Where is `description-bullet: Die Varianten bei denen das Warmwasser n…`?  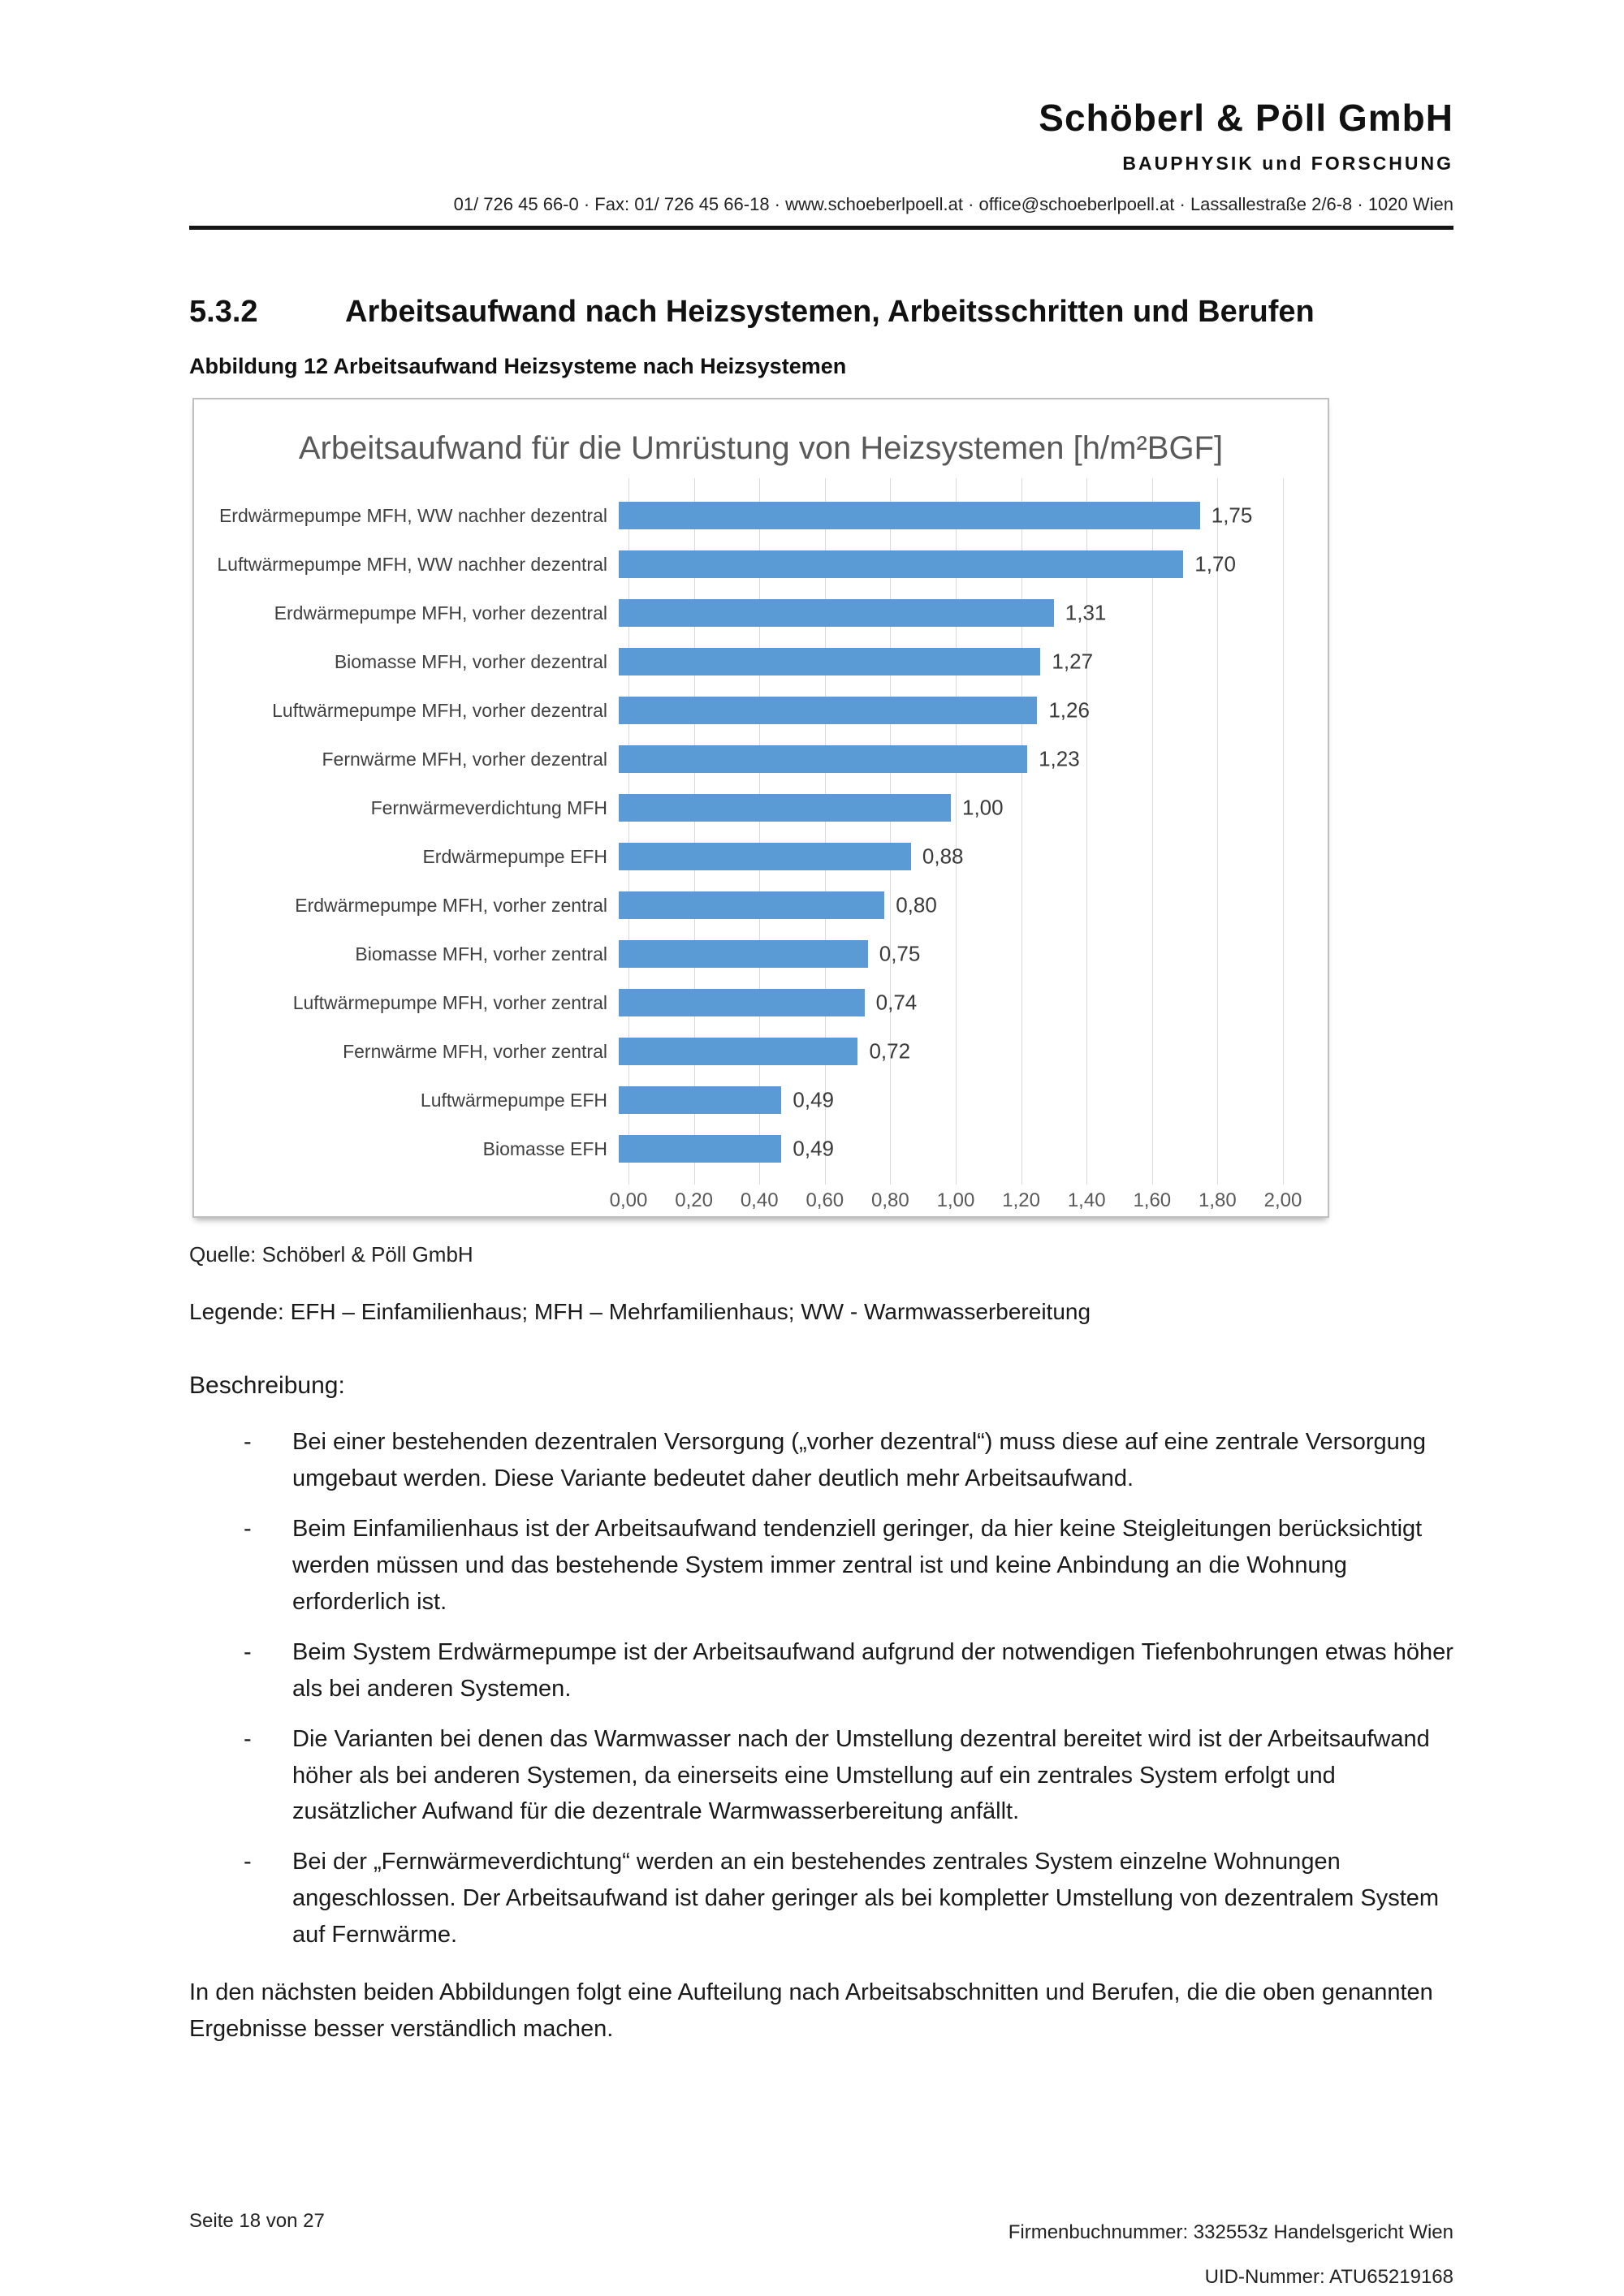 description-bullet: Die Varianten bei denen das Warmwasser n… is located at coordinates (823, 1776).